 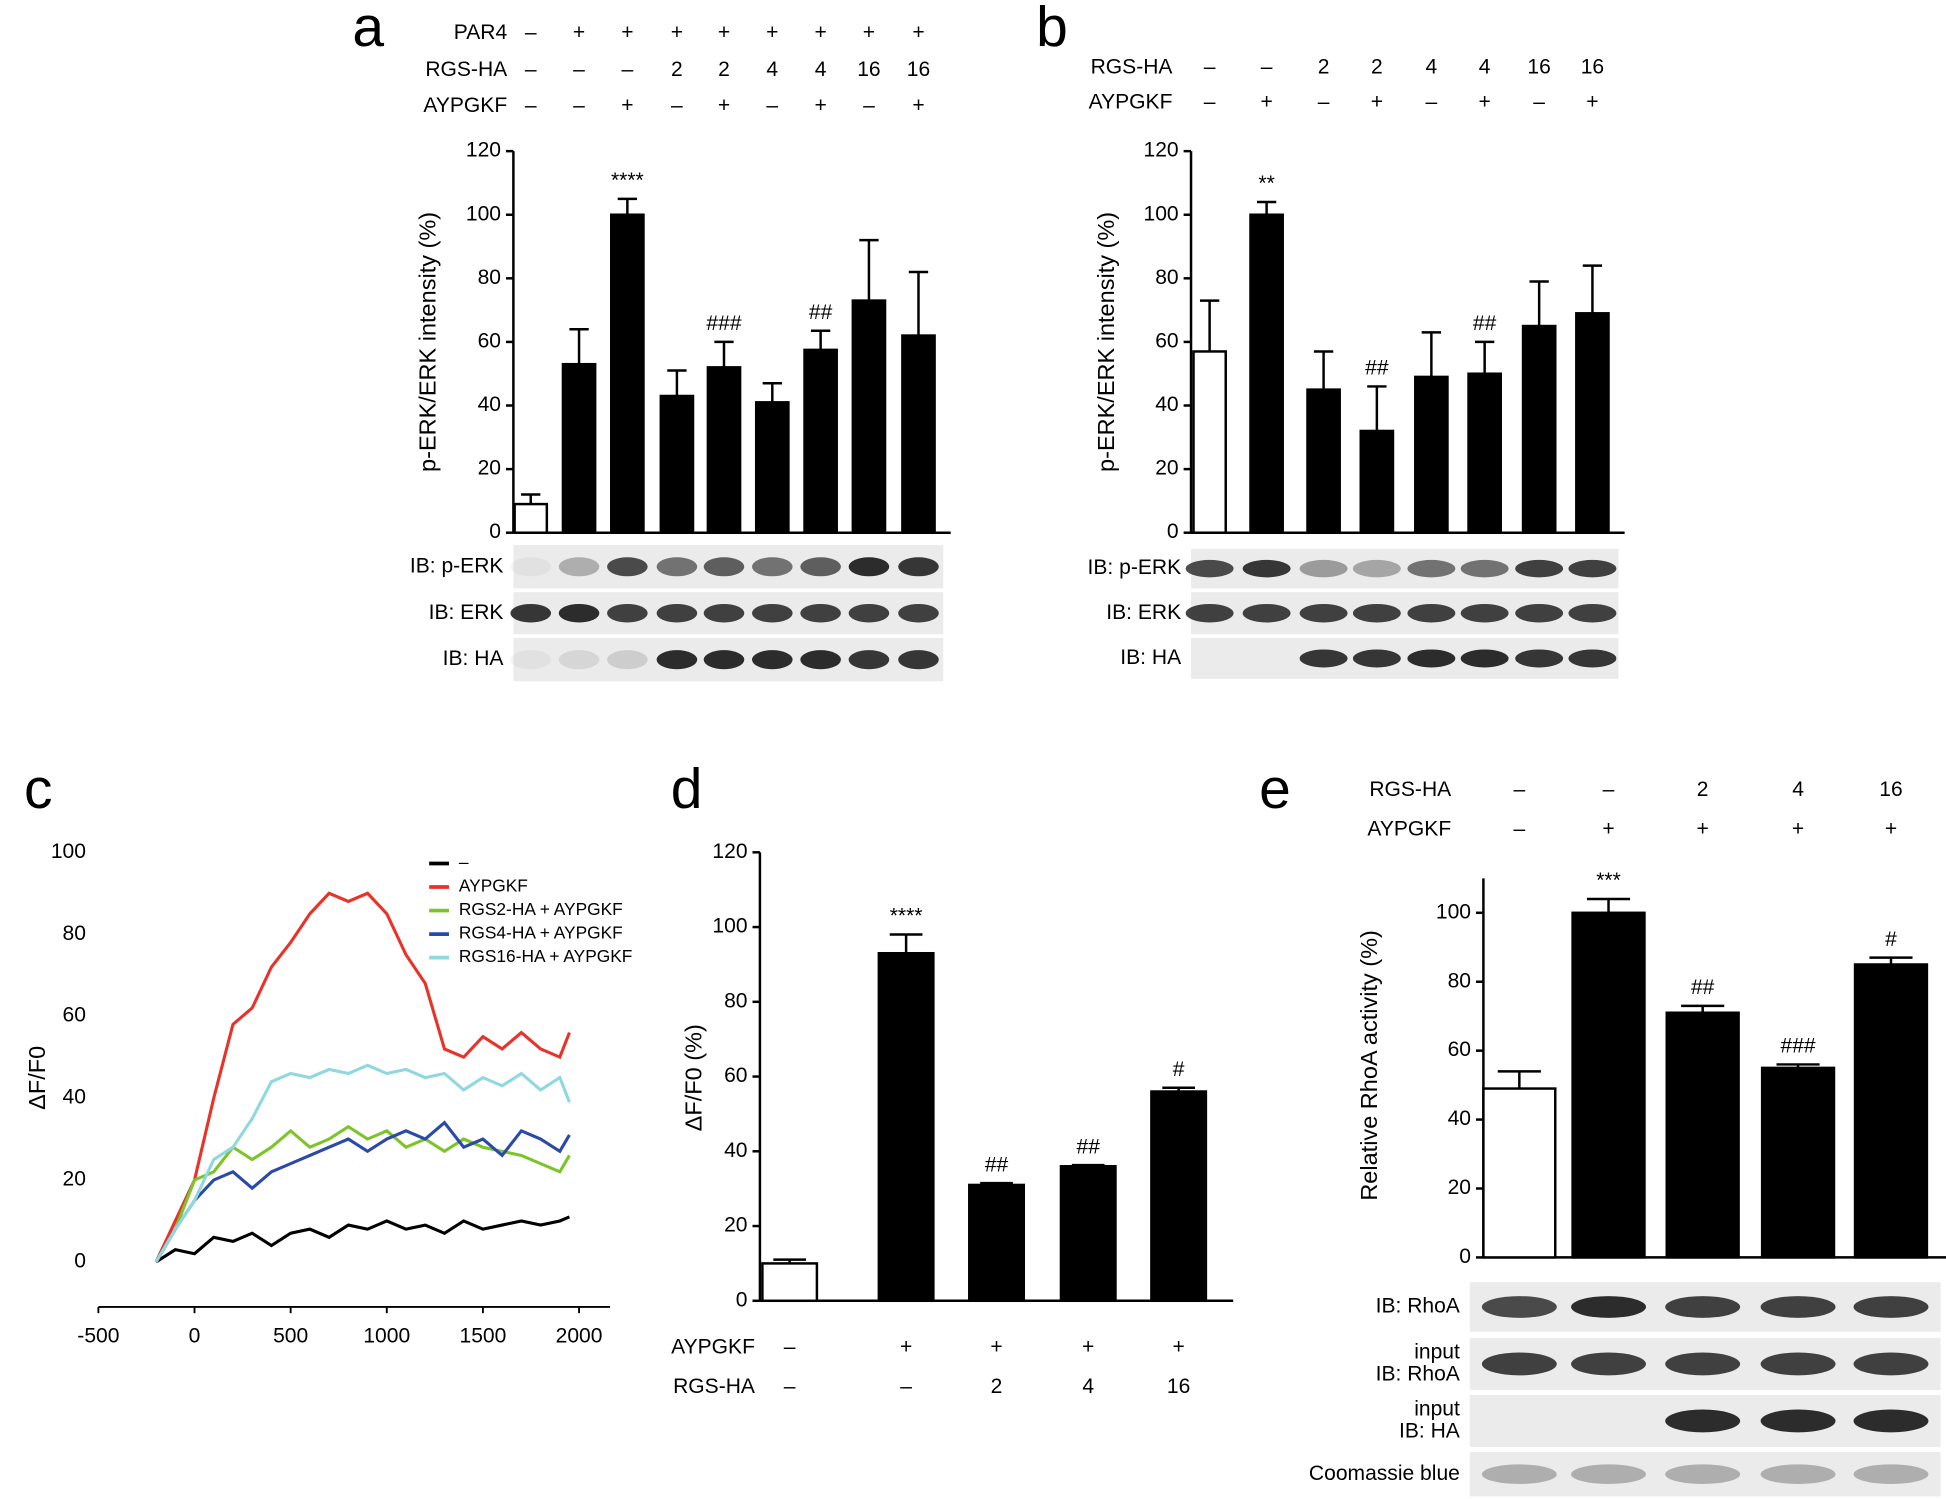 What do you see at coordinates (493, 886) in the screenshot?
I see `legend-label: AYPGKF` at bounding box center [493, 886].